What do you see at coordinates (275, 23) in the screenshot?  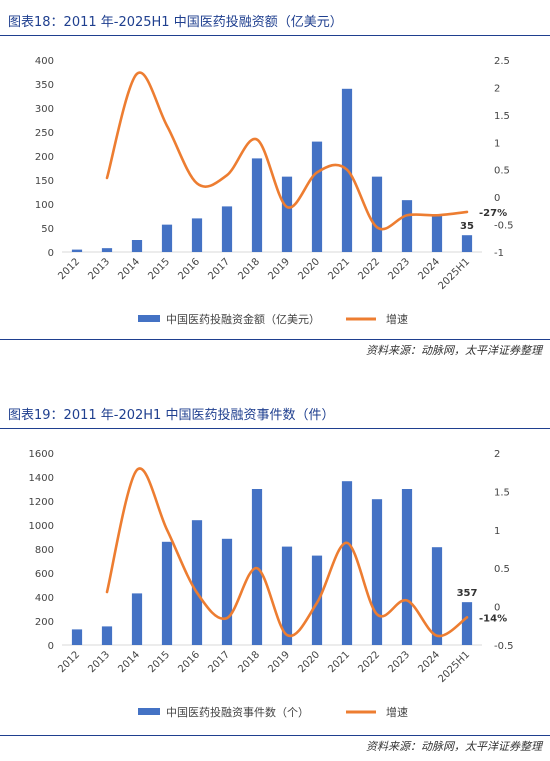 I see `figure-title: 图表18：2011 年-2025H1 中国医药投融资额（亿美元）` at bounding box center [275, 23].